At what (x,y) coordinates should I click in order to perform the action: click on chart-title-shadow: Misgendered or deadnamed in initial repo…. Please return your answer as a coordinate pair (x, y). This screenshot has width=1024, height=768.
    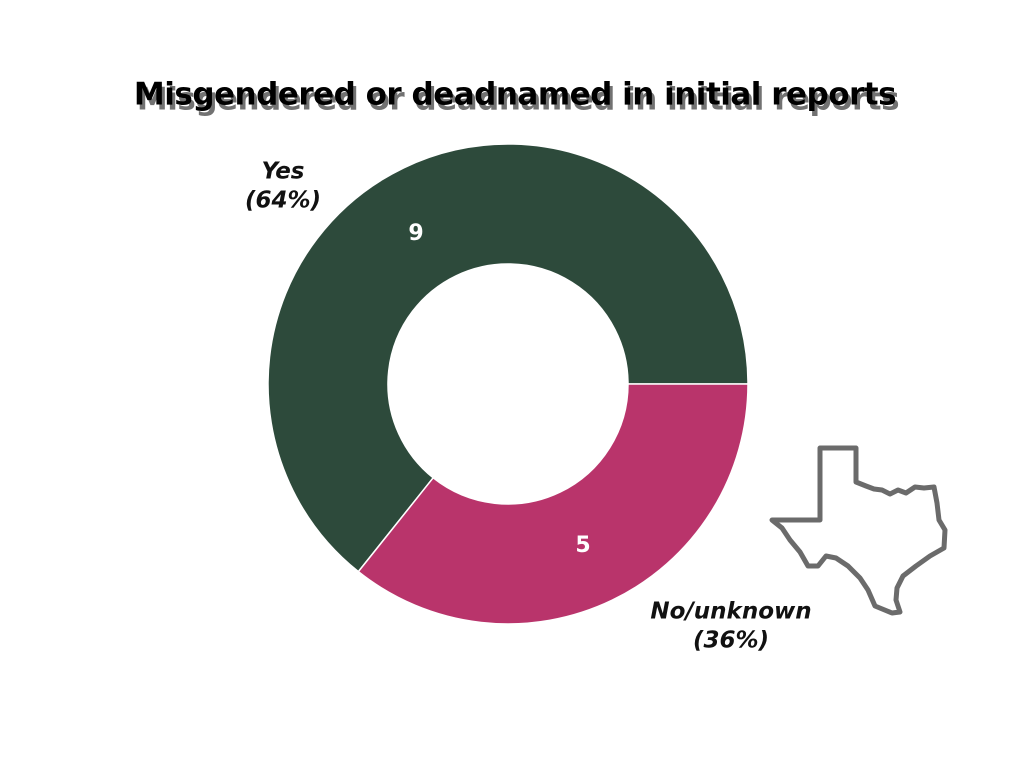
    Looking at the image, I should click on (518, 100).